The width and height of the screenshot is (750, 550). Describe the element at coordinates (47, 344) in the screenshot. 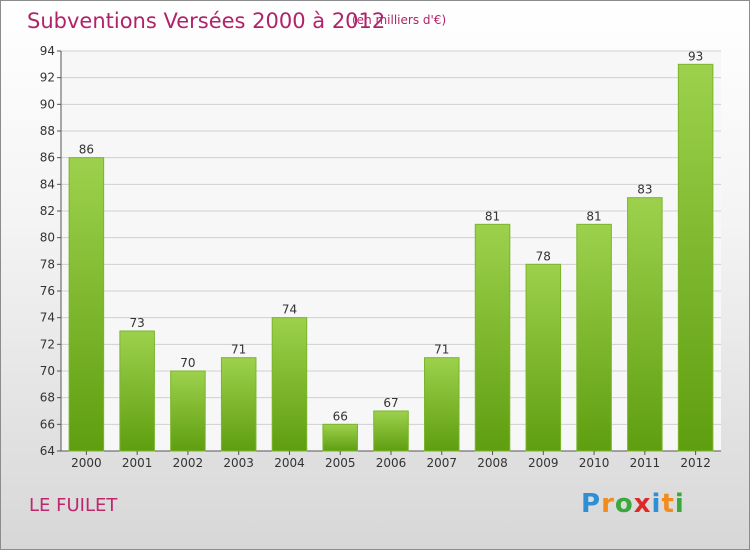

I see `y-tick-label: 72` at that location.